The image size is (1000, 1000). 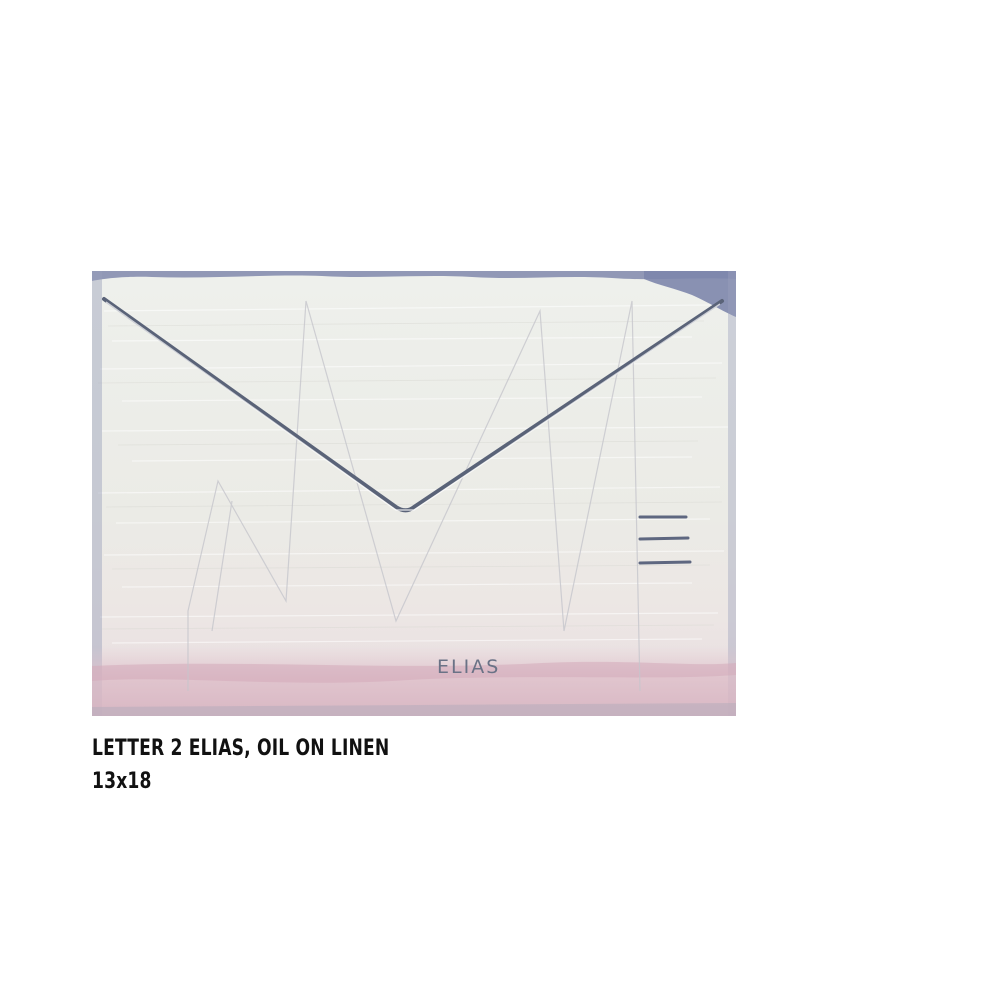 What do you see at coordinates (414, 672) in the screenshot?
I see `pink-stroke` at bounding box center [414, 672].